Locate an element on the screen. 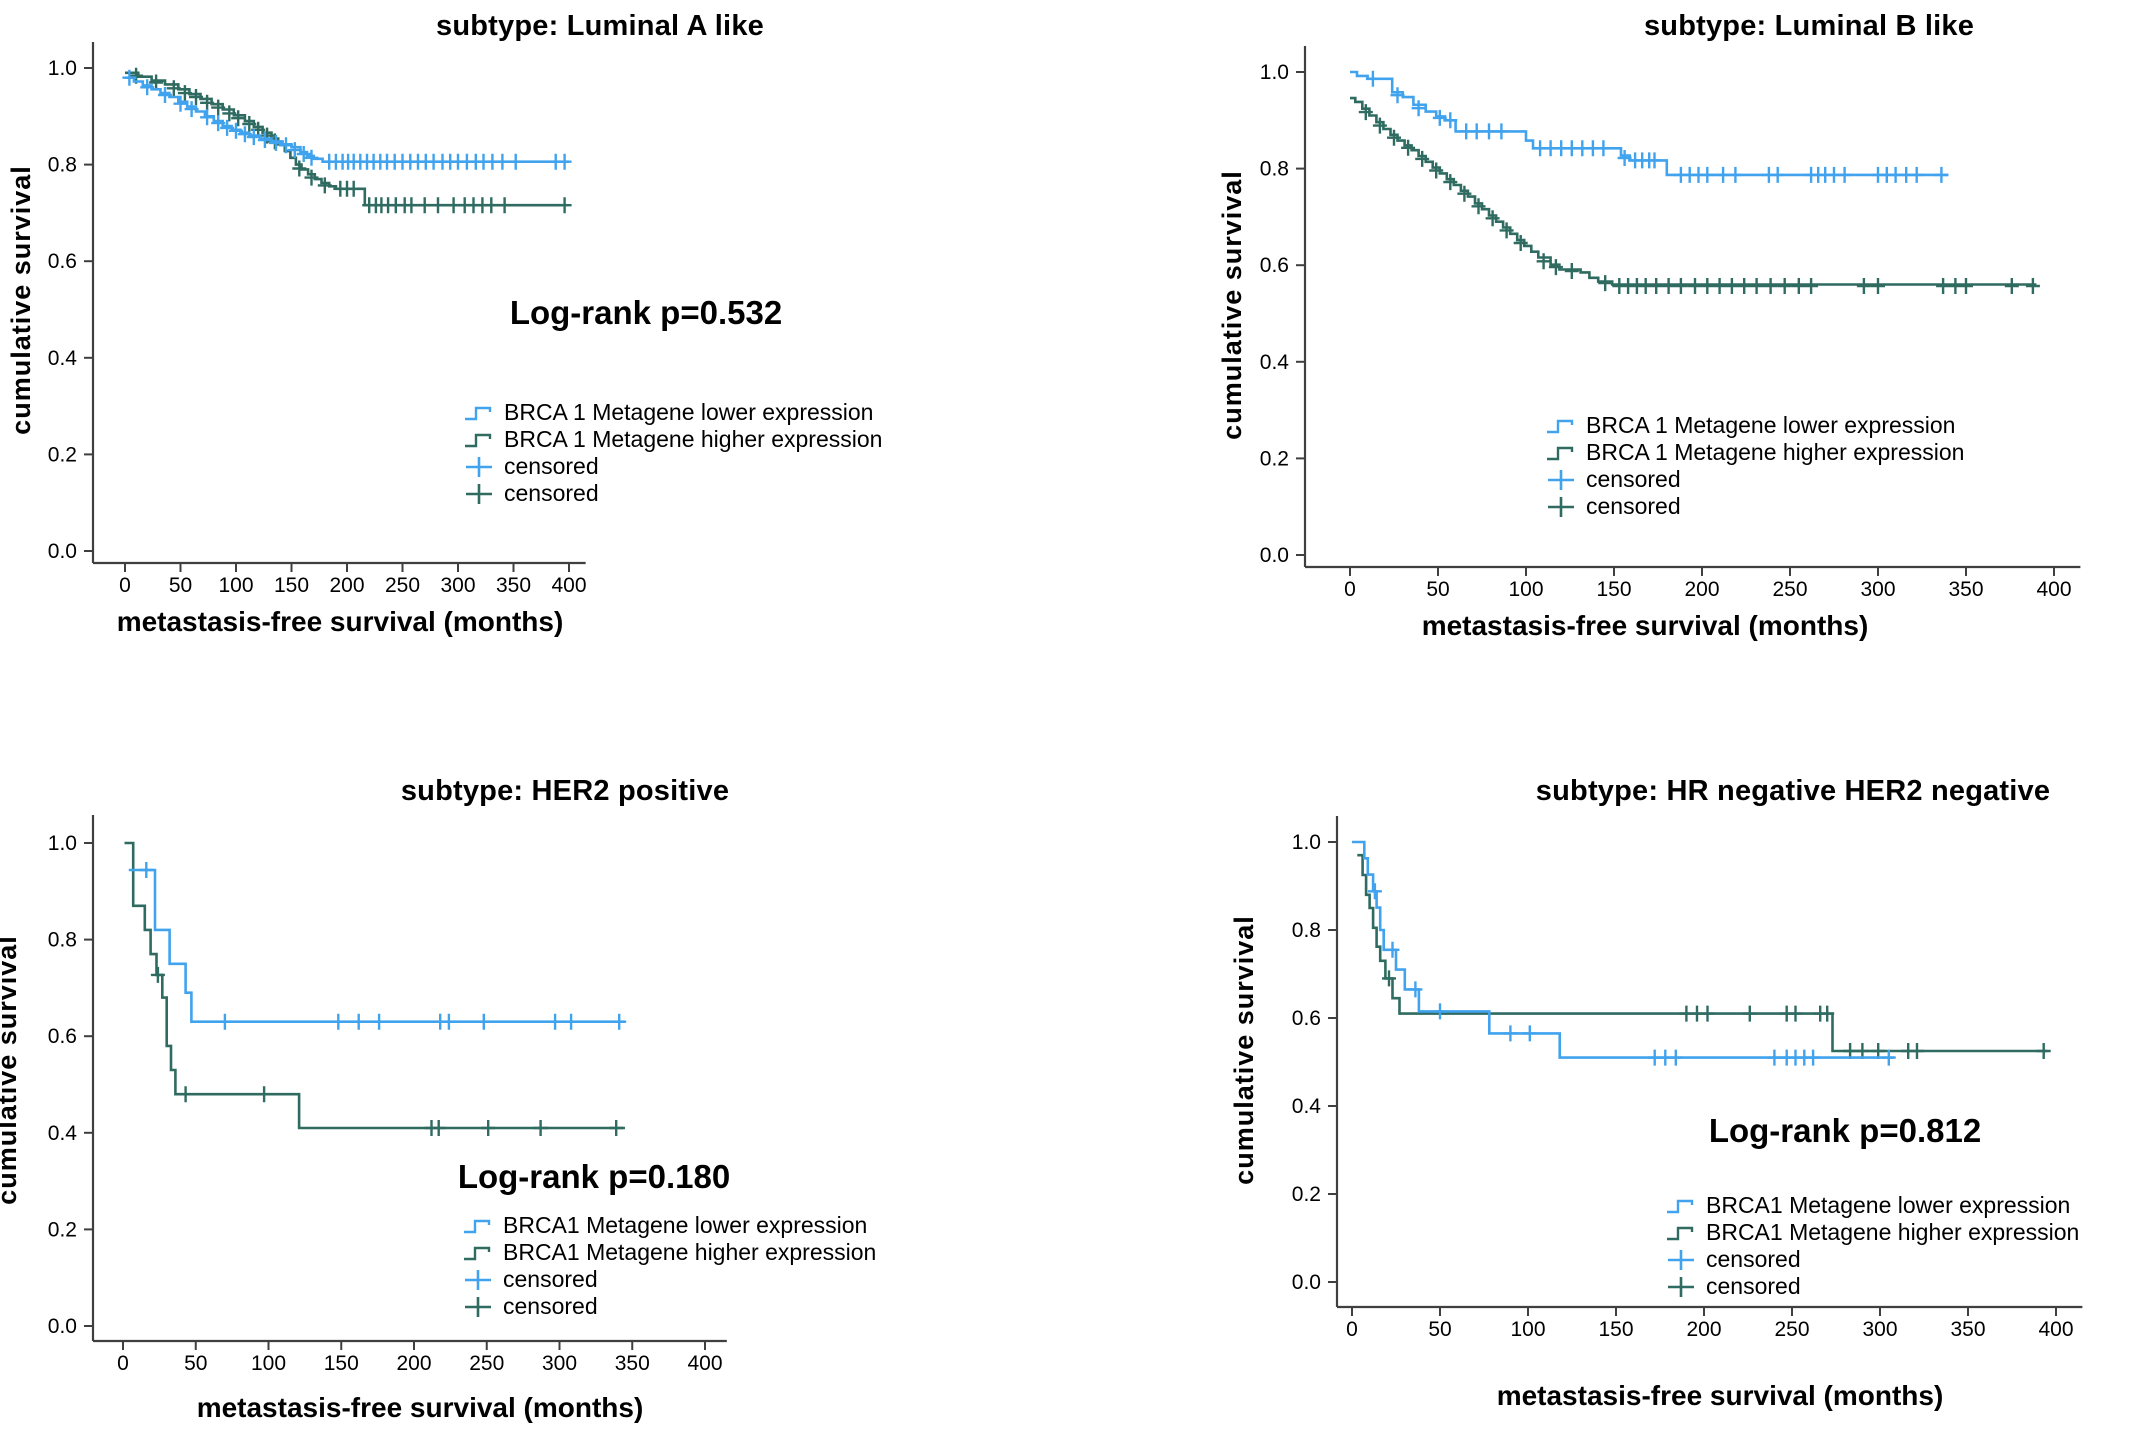 The height and width of the screenshot is (1437, 2130). log-rank-annotation: Log-rank p=0.812 is located at coordinates (1845, 1130).